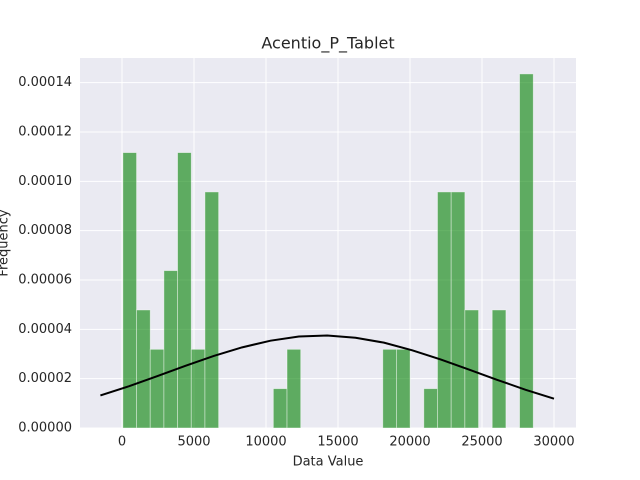  Describe the element at coordinates (45, 132) in the screenshot. I see `y-tick-label: 0.00012` at that location.